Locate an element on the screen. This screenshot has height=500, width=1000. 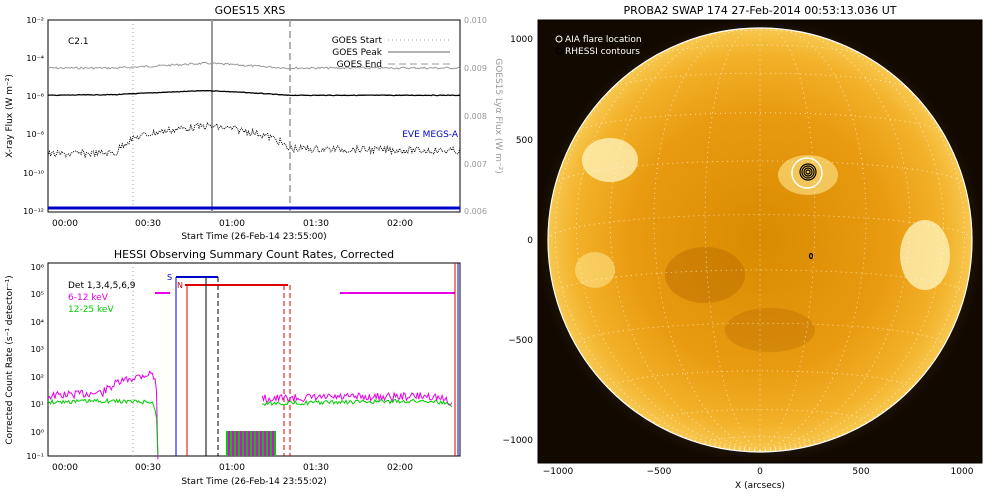
hessi-y-tick: 10¹ is located at coordinates (37, 404).